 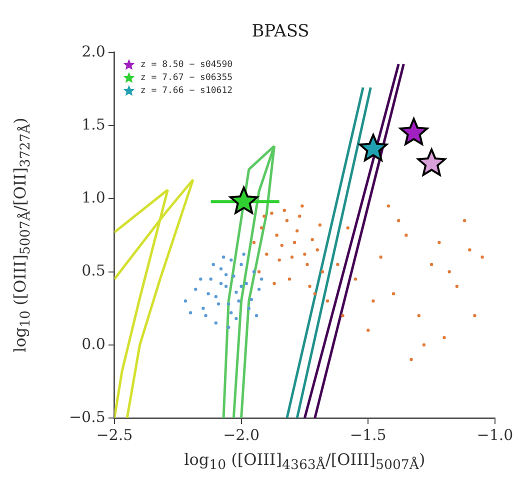 What do you see at coordinates (186, 91) in the screenshot?
I see `legend-label: z = 7.66 − s10612` at bounding box center [186, 91].